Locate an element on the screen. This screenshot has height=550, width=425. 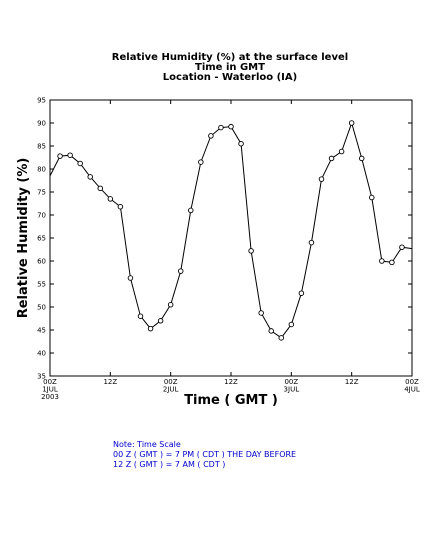
note-line-12z: 12 Z ( GMT ) = 7 AM ( CDT ) is located at coordinates (169, 464).